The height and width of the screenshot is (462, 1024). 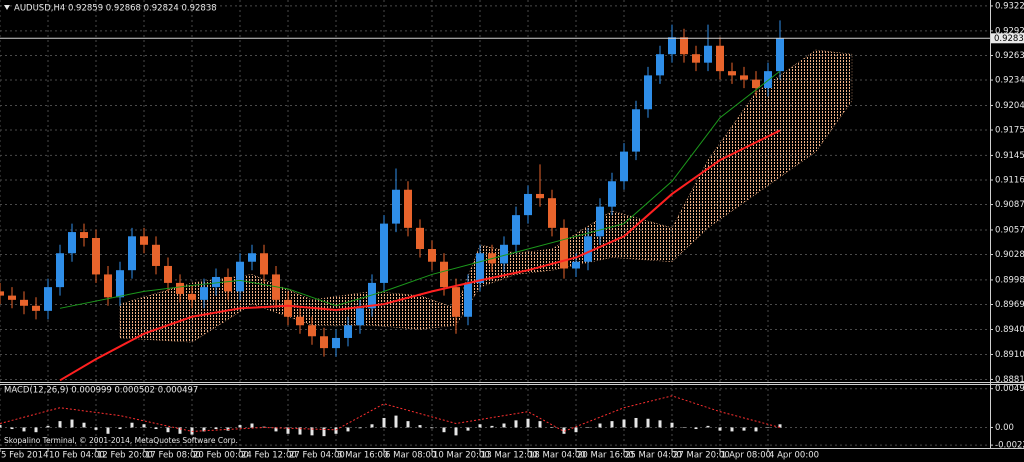 What do you see at coordinates (1009, 305) in the screenshot?
I see `y-tick-label: 0.89695` at bounding box center [1009, 305].